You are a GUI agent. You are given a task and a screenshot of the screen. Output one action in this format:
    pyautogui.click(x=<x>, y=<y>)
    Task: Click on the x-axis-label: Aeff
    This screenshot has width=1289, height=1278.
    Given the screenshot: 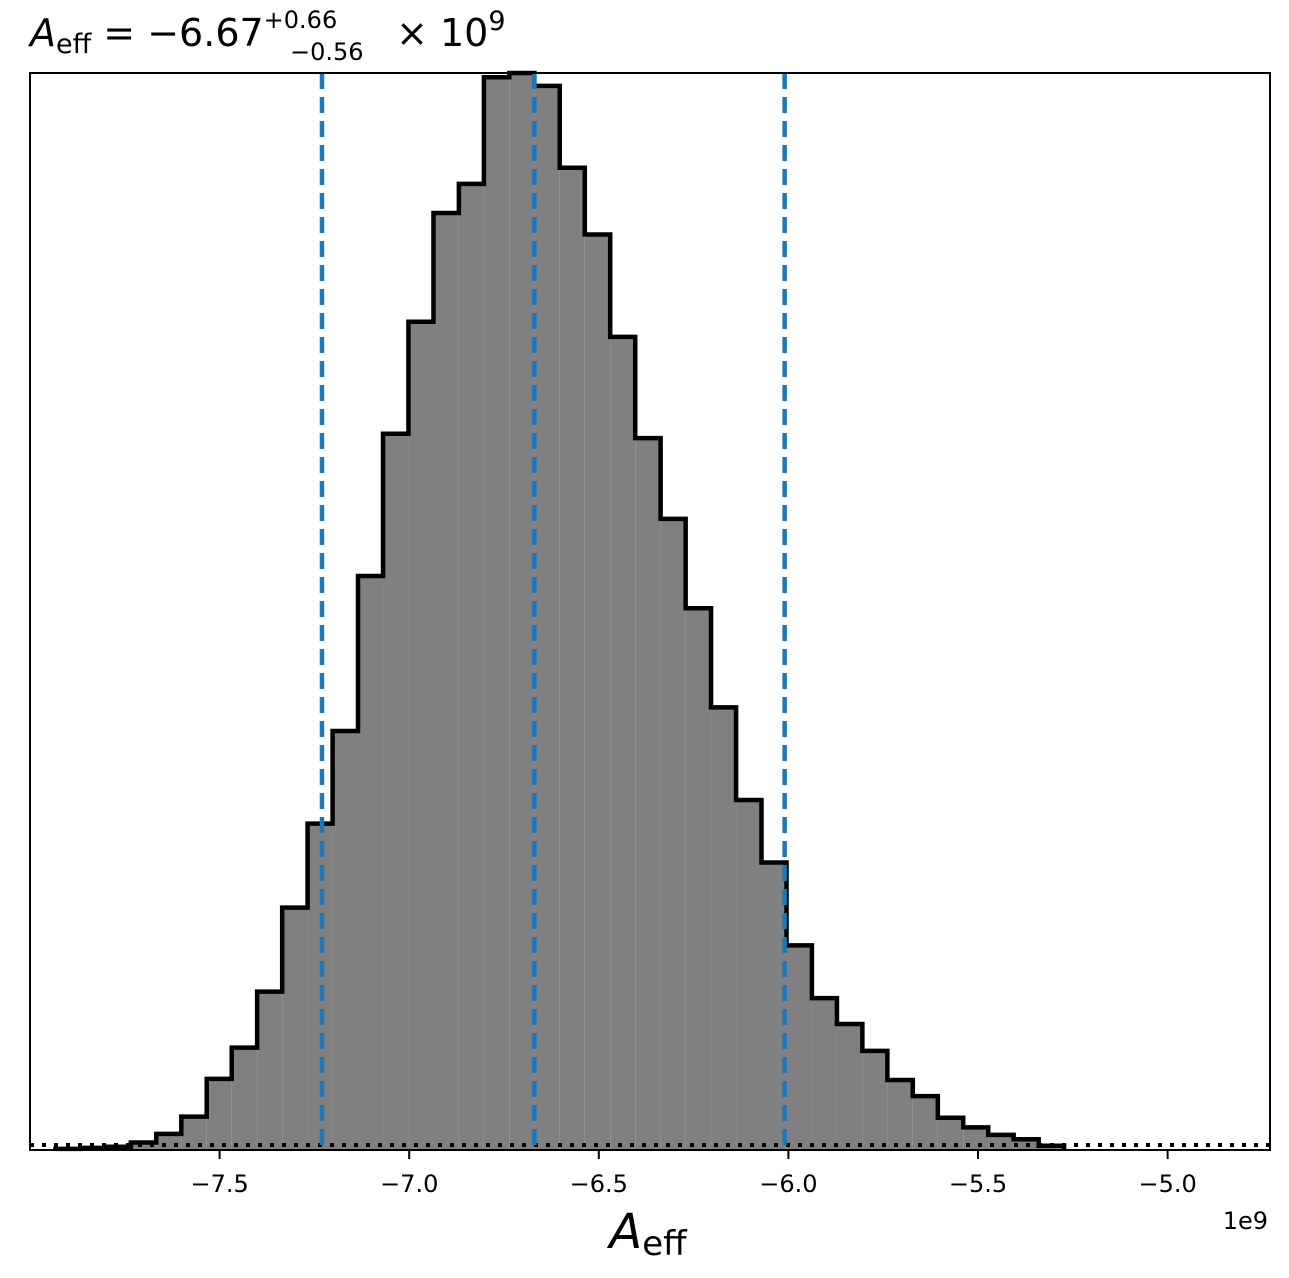 What is the action you would take?
    pyautogui.click(x=647, y=1234)
    